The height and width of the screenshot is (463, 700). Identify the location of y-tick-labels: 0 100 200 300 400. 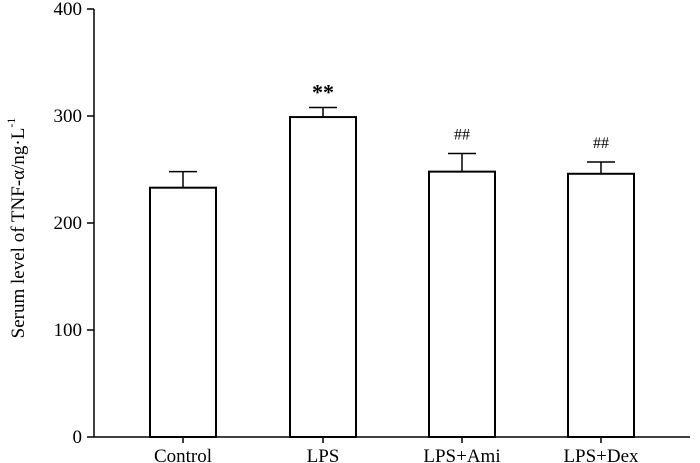
(68, 224).